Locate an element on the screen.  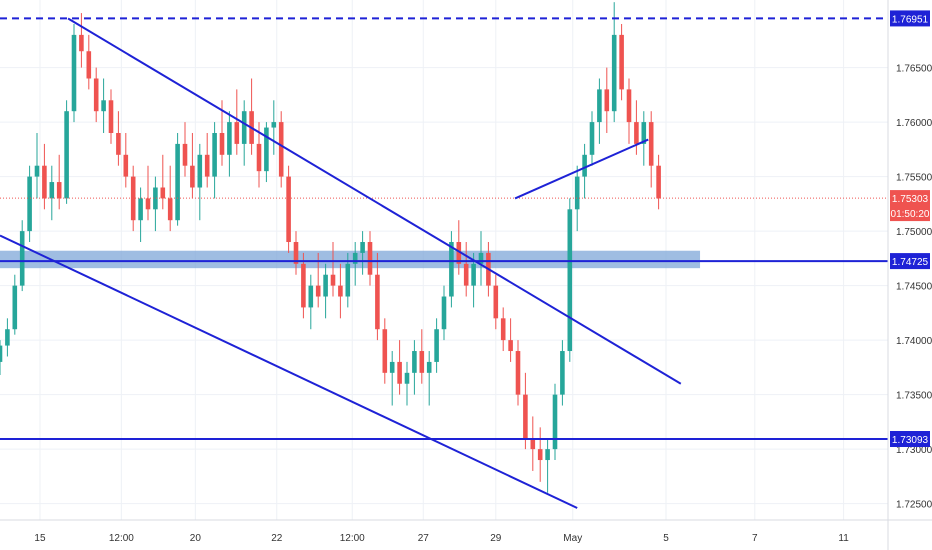
current-price-tag-text: 01:50:20 is located at coordinates (910, 214).